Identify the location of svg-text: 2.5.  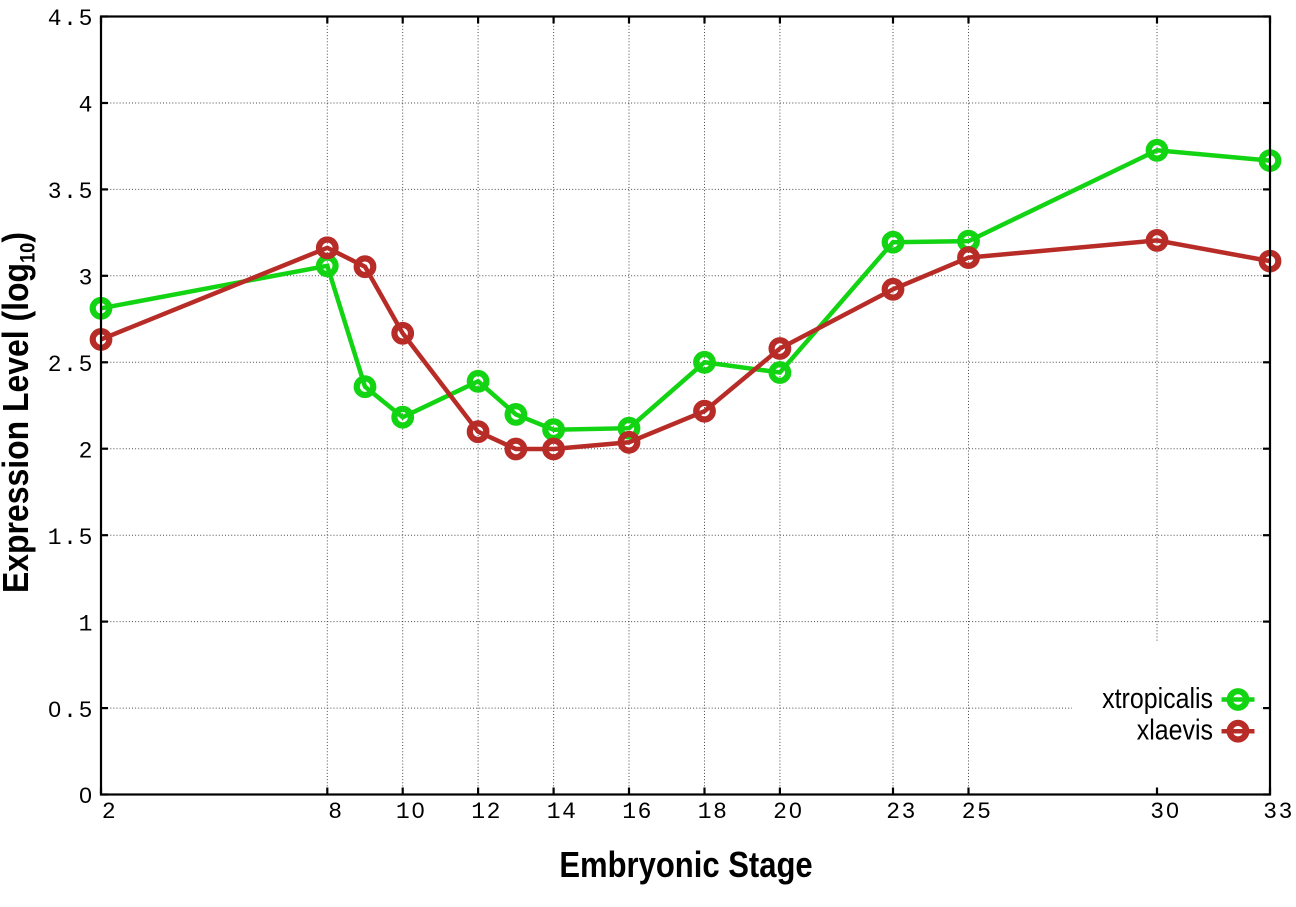
(71, 365).